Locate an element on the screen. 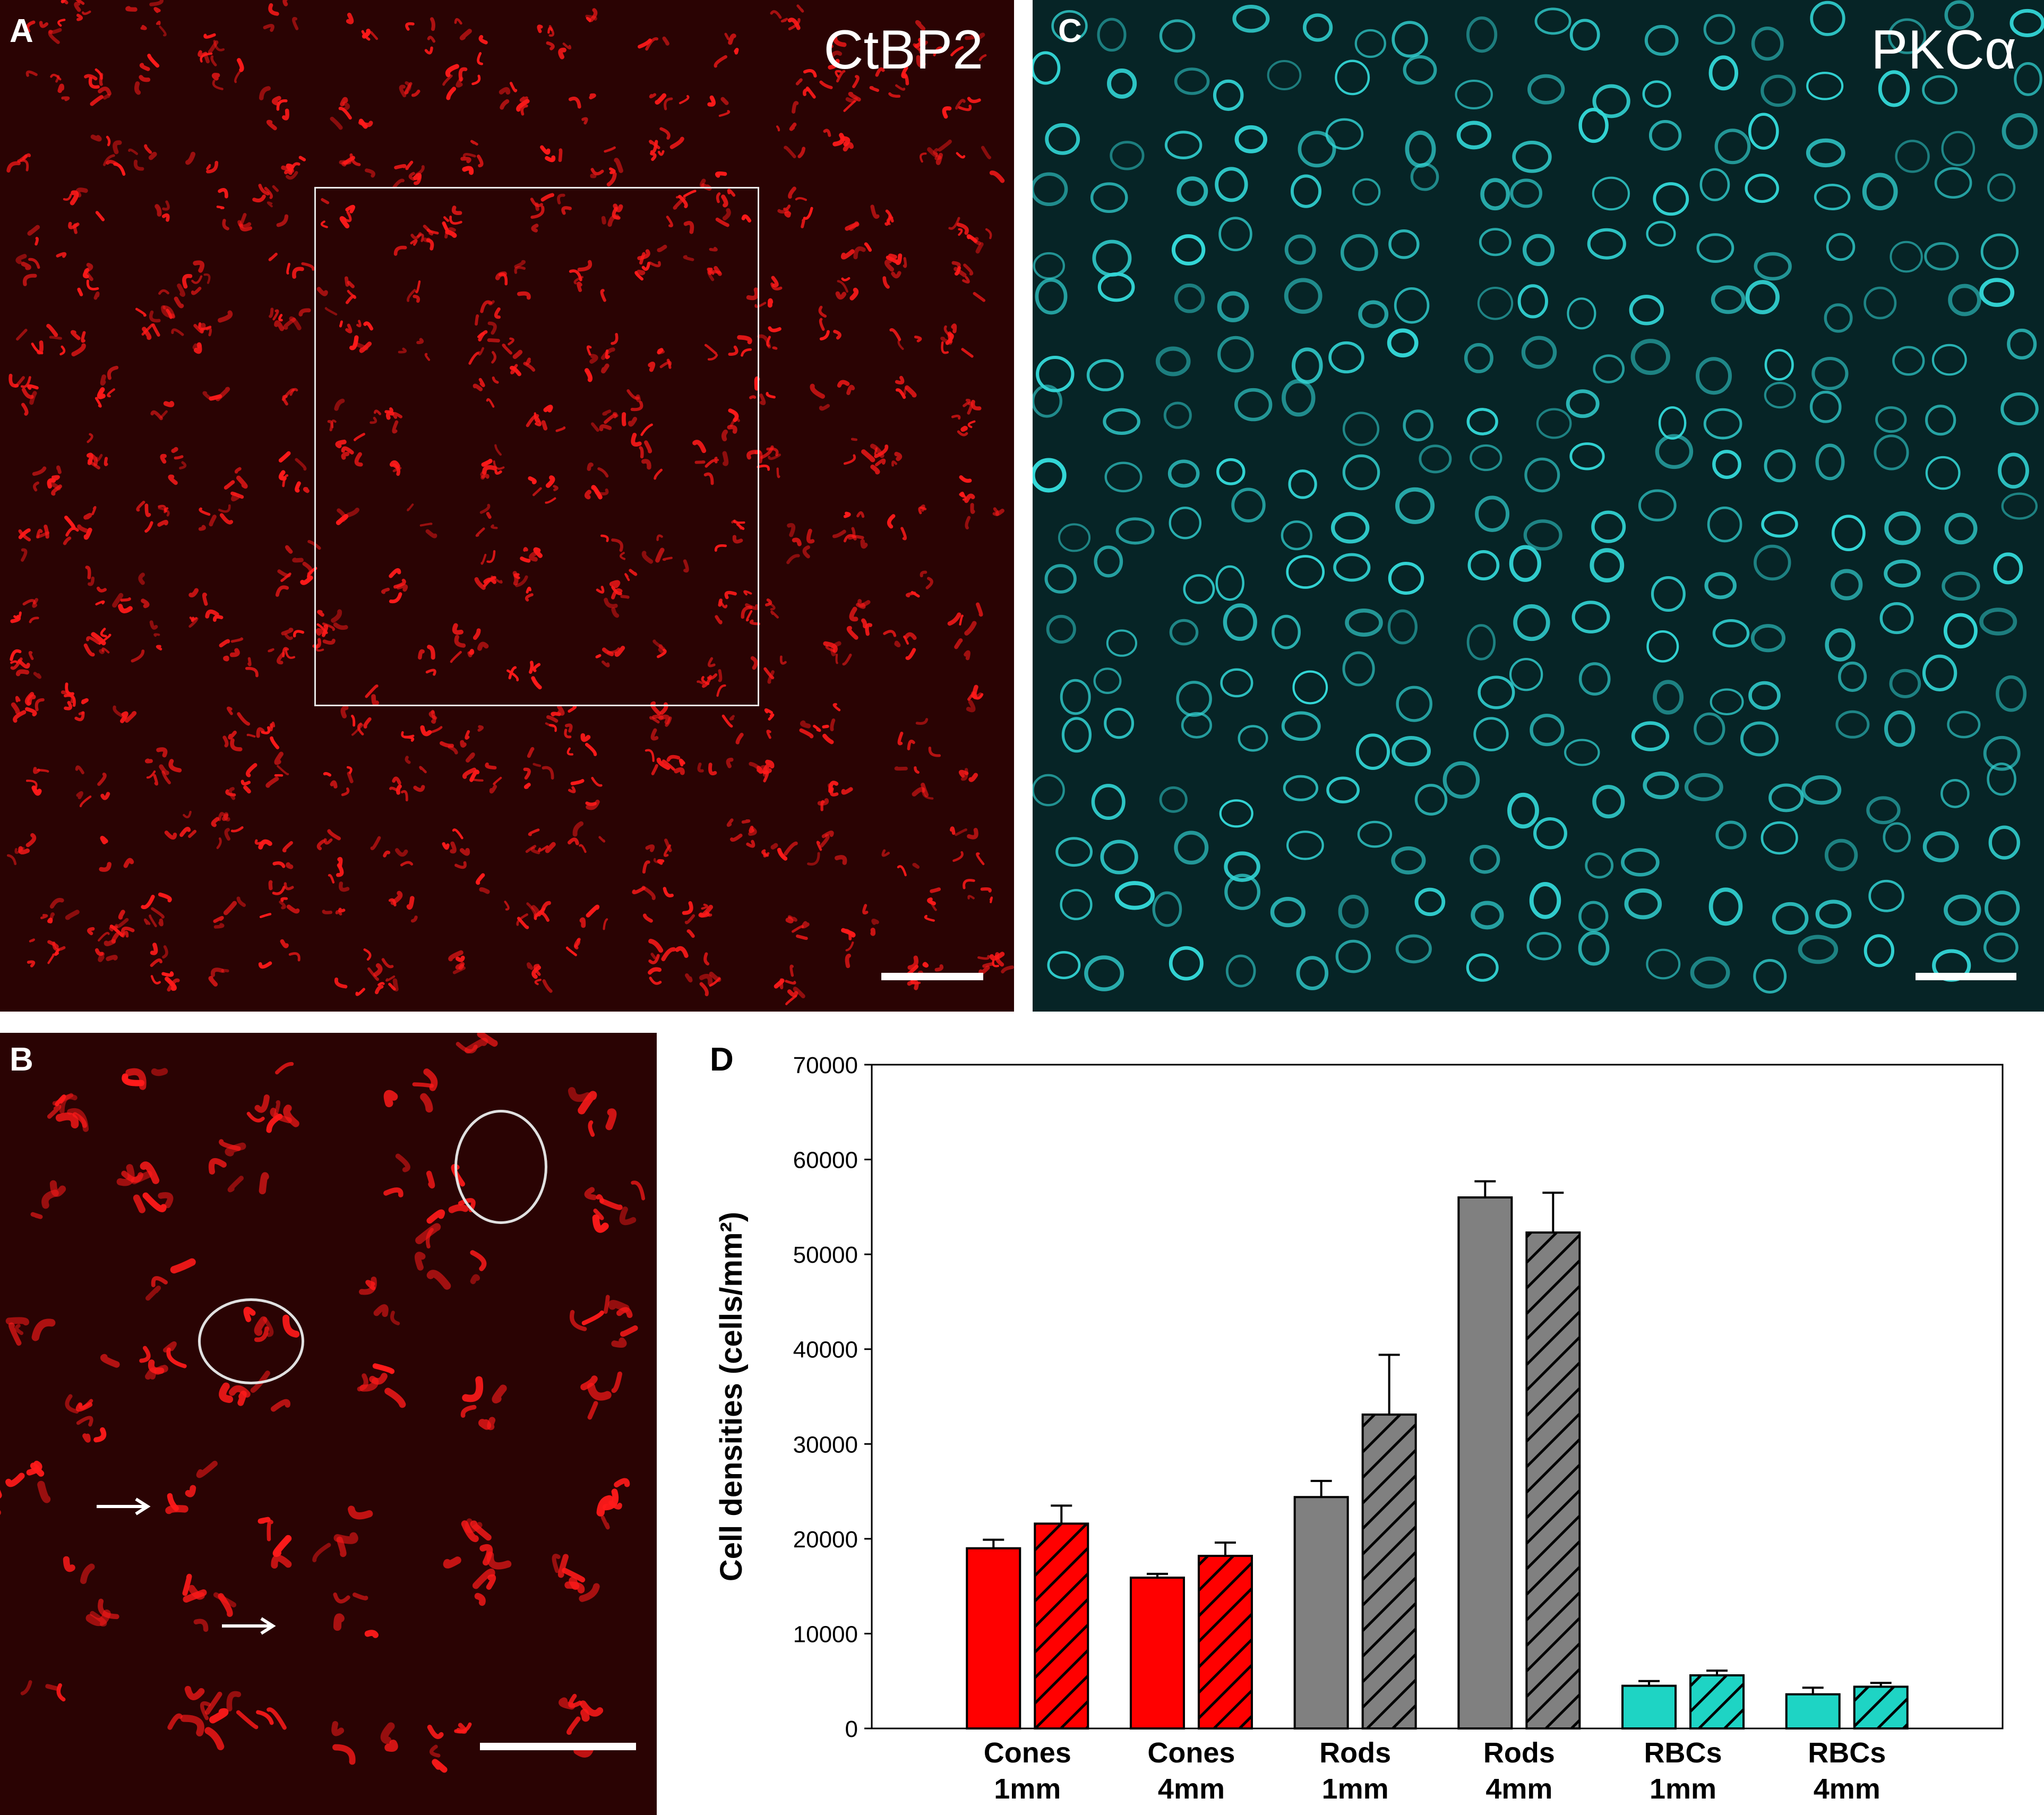 The width and height of the screenshot is (2044, 1815). y-tick-label: 70000 is located at coordinates (825, 1065).